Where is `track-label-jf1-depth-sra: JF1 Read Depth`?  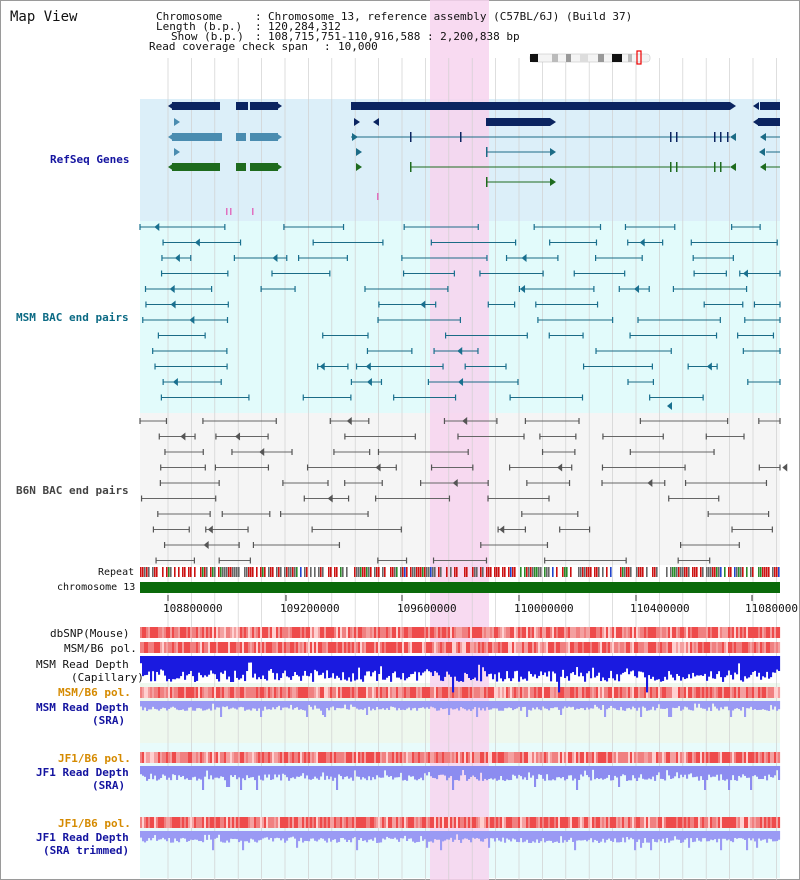 track-label-jf1-depth-sra: JF1 Read Depth is located at coordinates (82, 772).